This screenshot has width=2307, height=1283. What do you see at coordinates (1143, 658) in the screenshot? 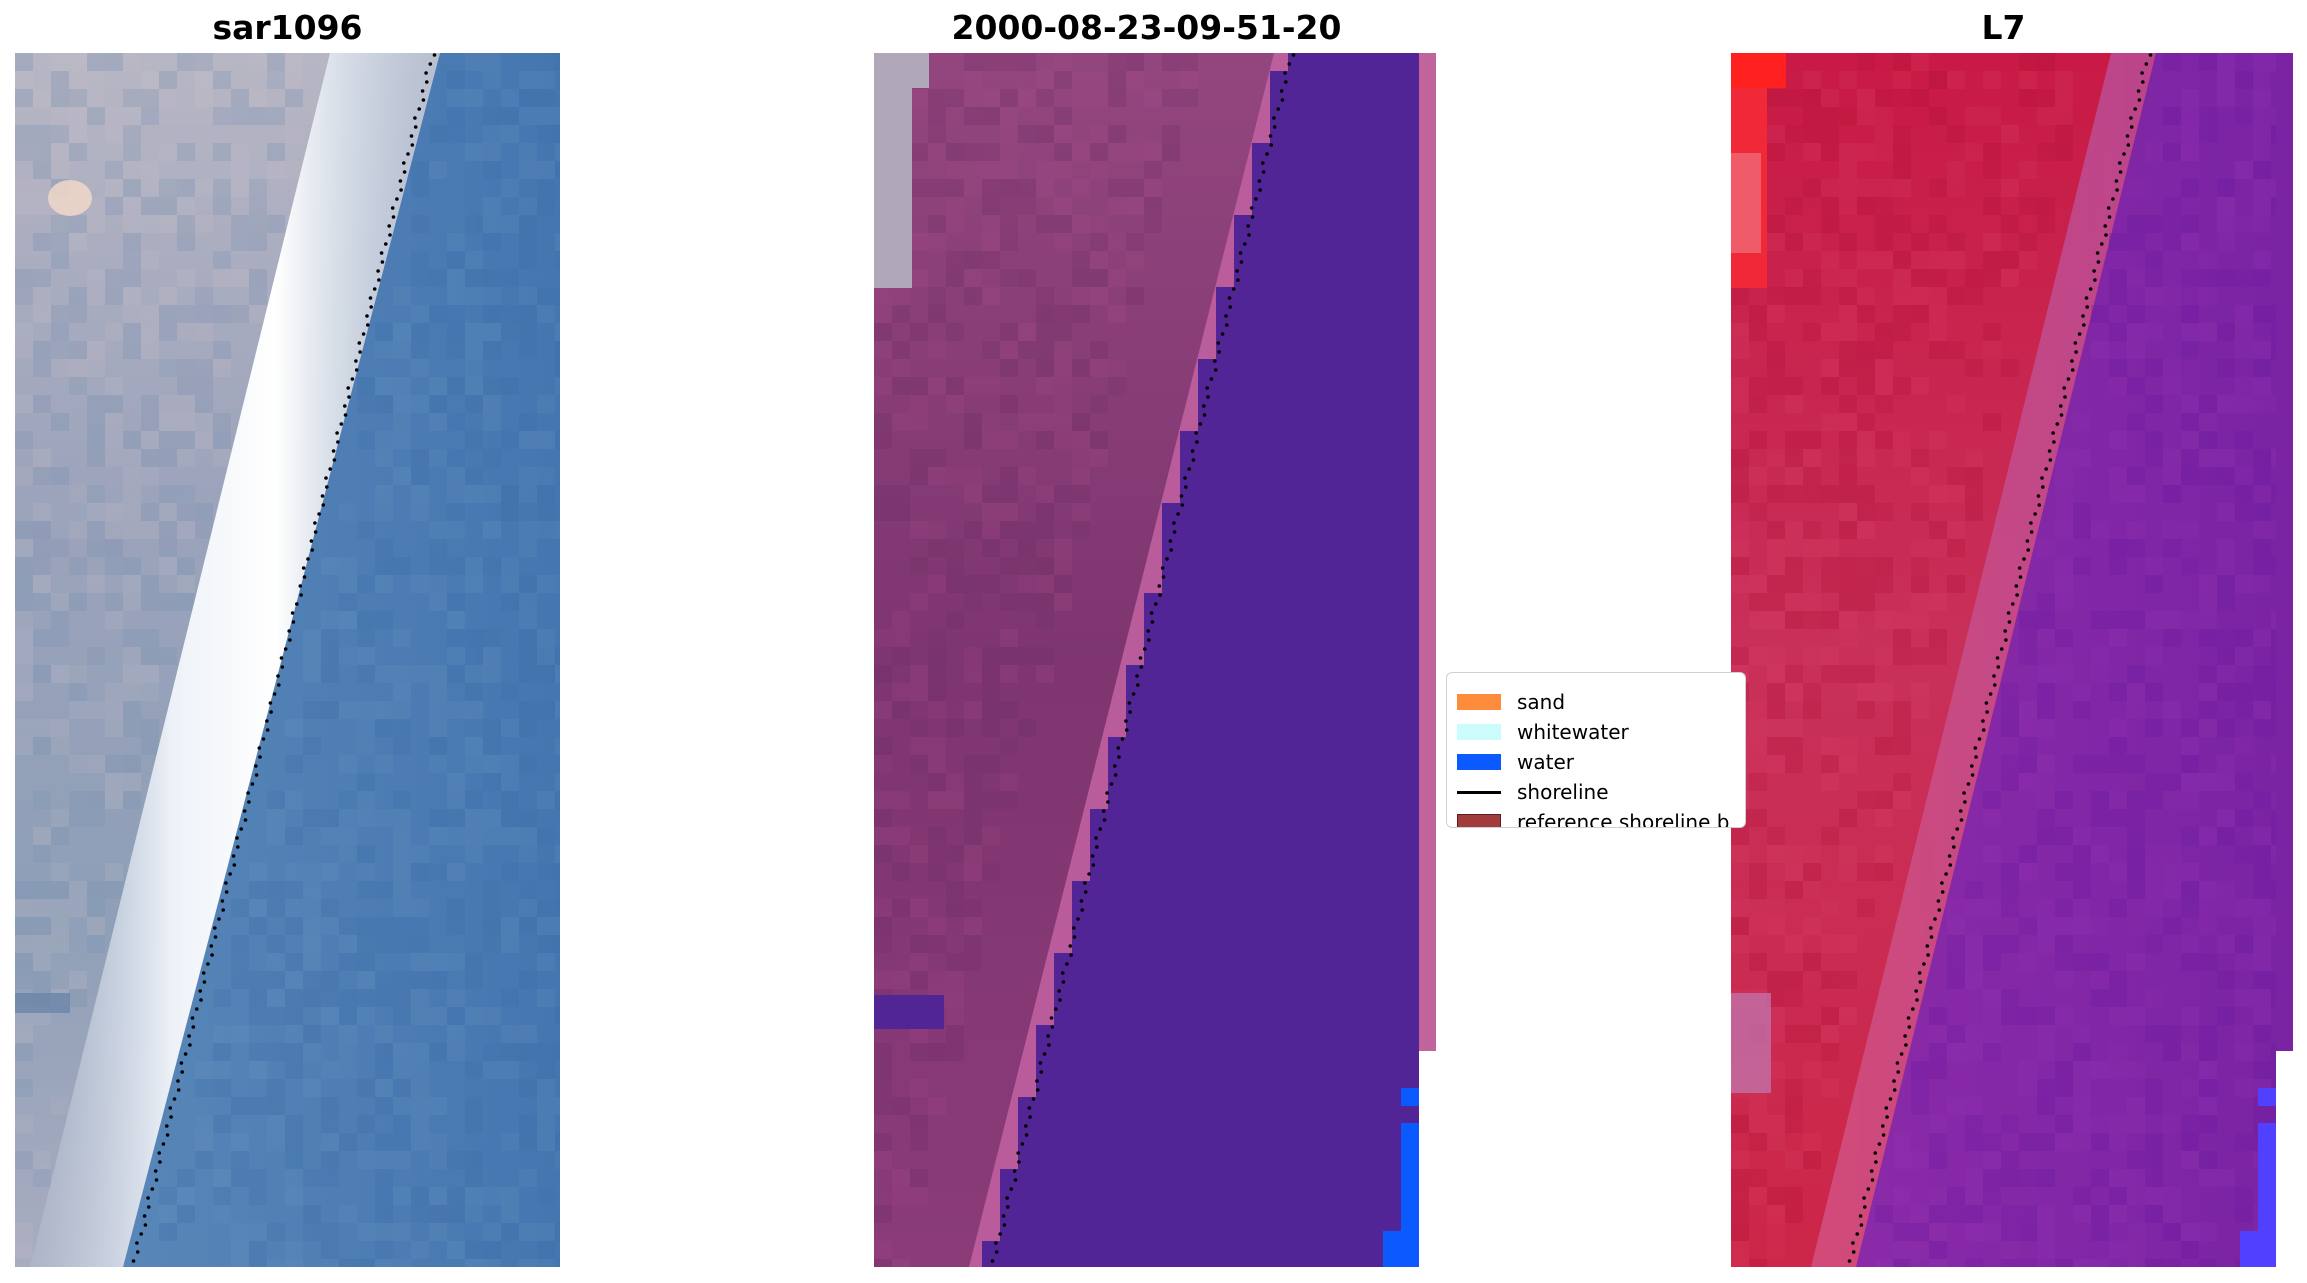
I see `classified-shoreline-dots` at bounding box center [1143, 658].